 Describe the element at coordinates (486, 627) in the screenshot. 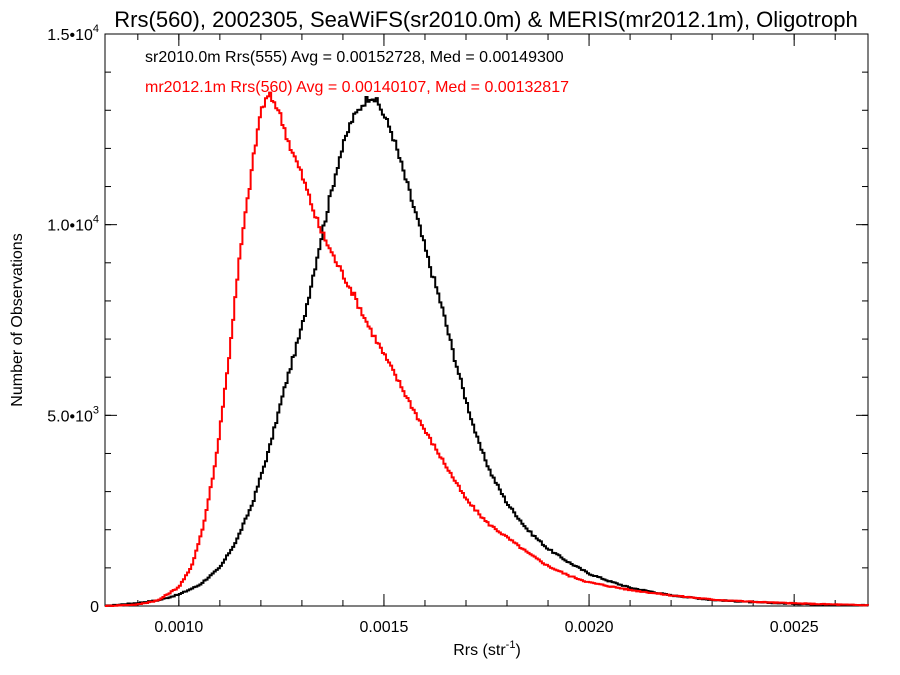

I see `x-tick-labels: 0.0010 0.0015 0.0020 0.0025` at that location.